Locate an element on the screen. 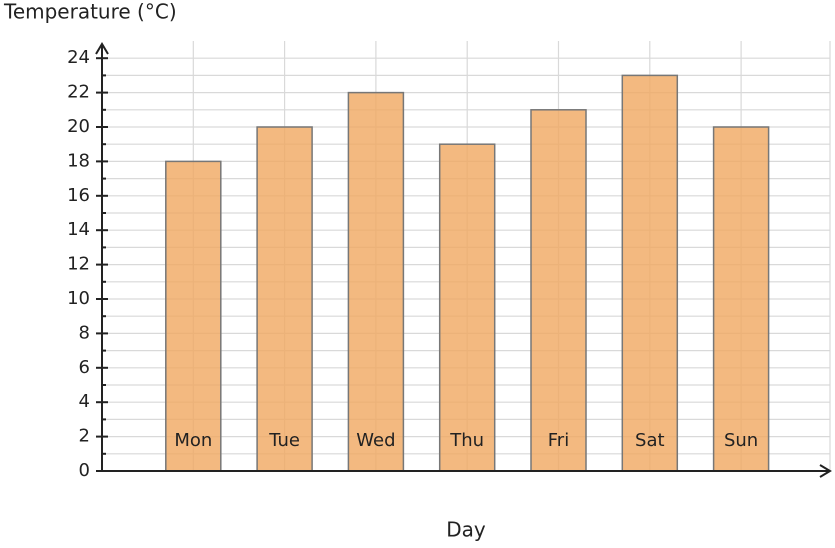 This screenshot has width=835, height=548. x-tick-label: Mon is located at coordinates (193, 440).